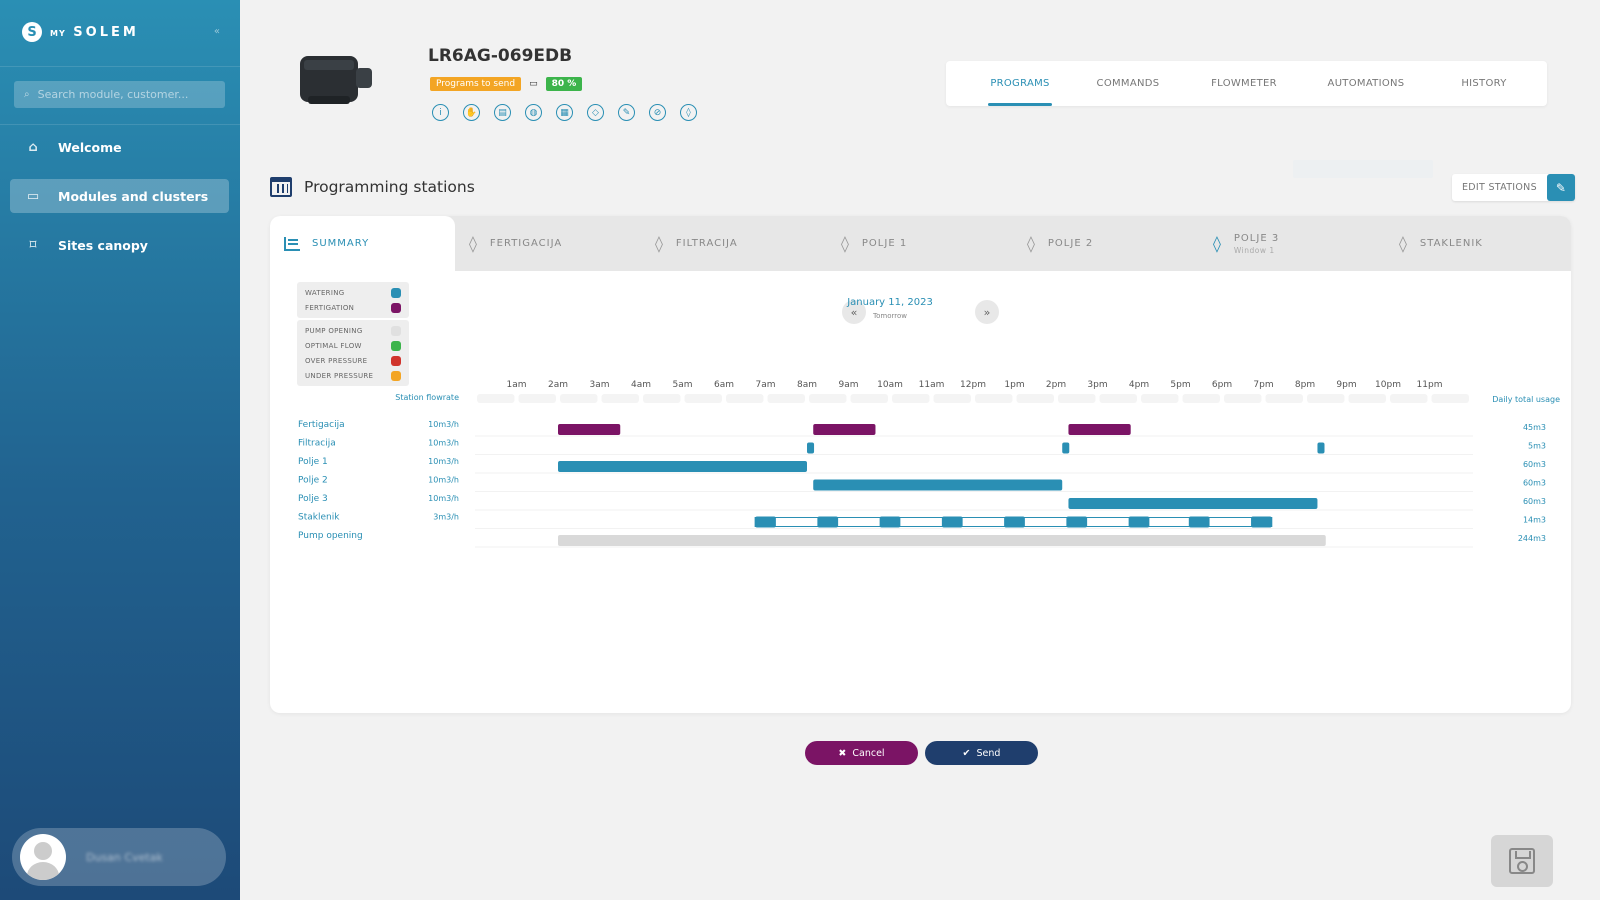 This screenshot has width=1600, height=900. I want to click on calculator-icon: ▦, so click(564, 112).